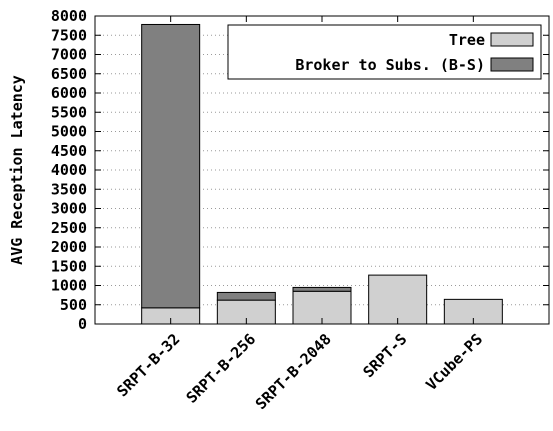 Image resolution: width=553 pixels, height=431 pixels. I want to click on y-tick-label-7000: 7000, so click(69, 55).